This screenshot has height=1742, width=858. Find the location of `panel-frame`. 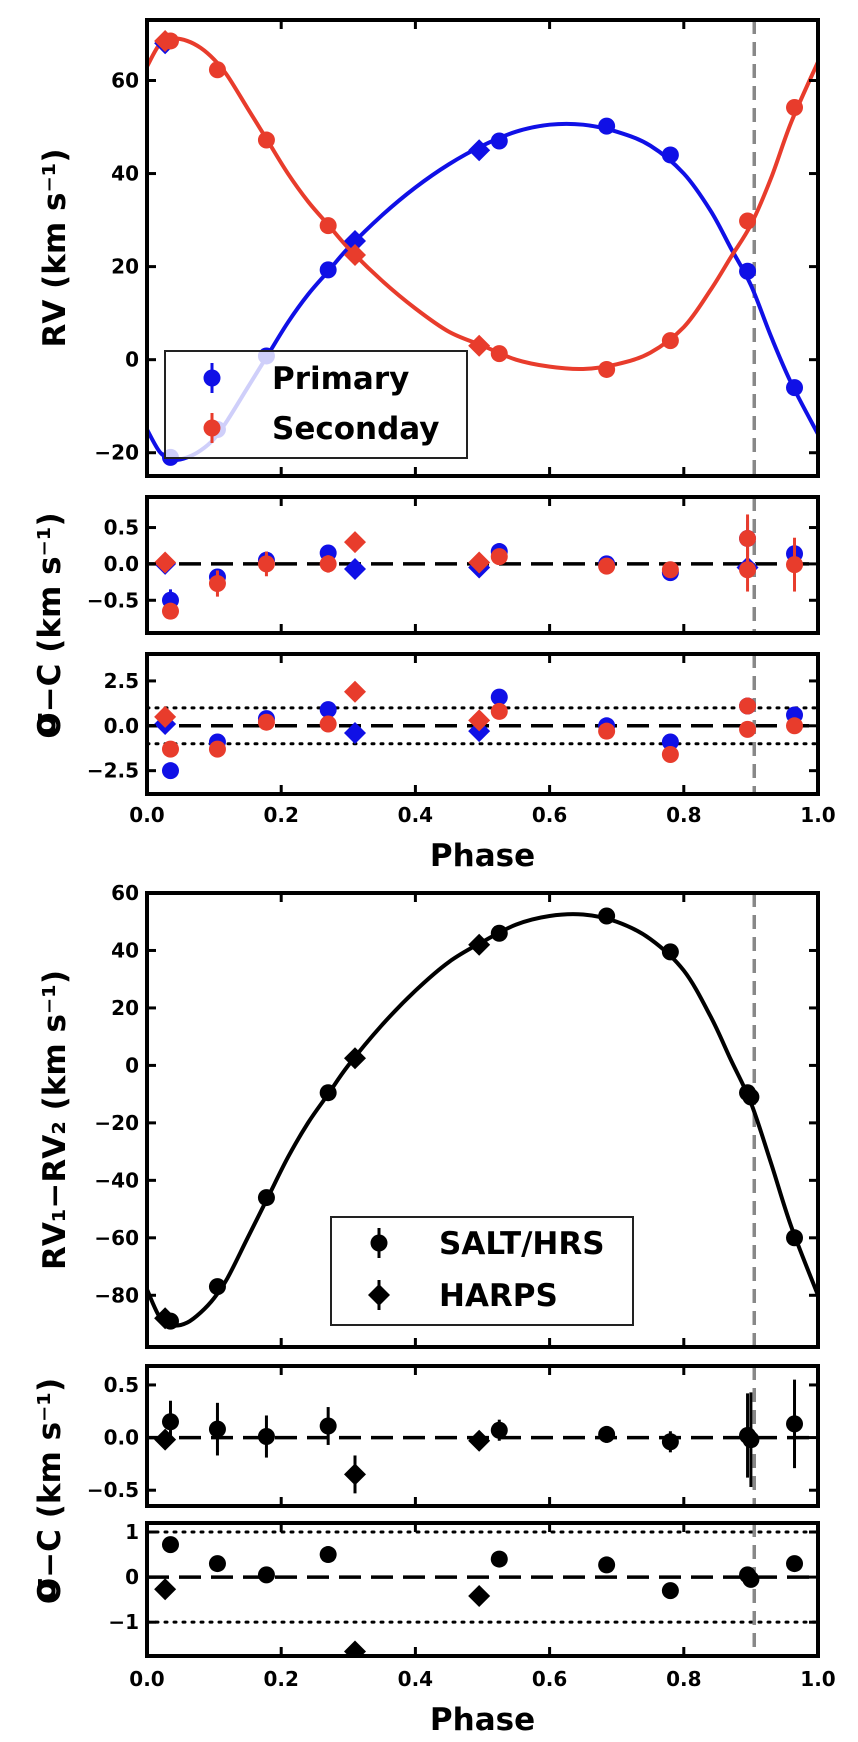

panel-frame is located at coordinates (482, 724).